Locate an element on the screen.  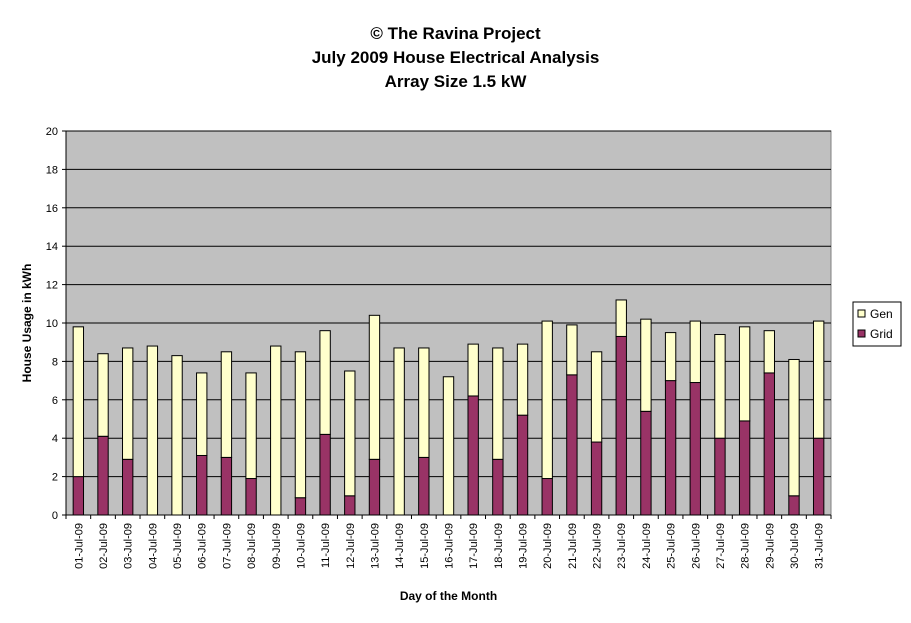
x-tick-label: 17-Jul-09 is located at coordinates (474, 546).